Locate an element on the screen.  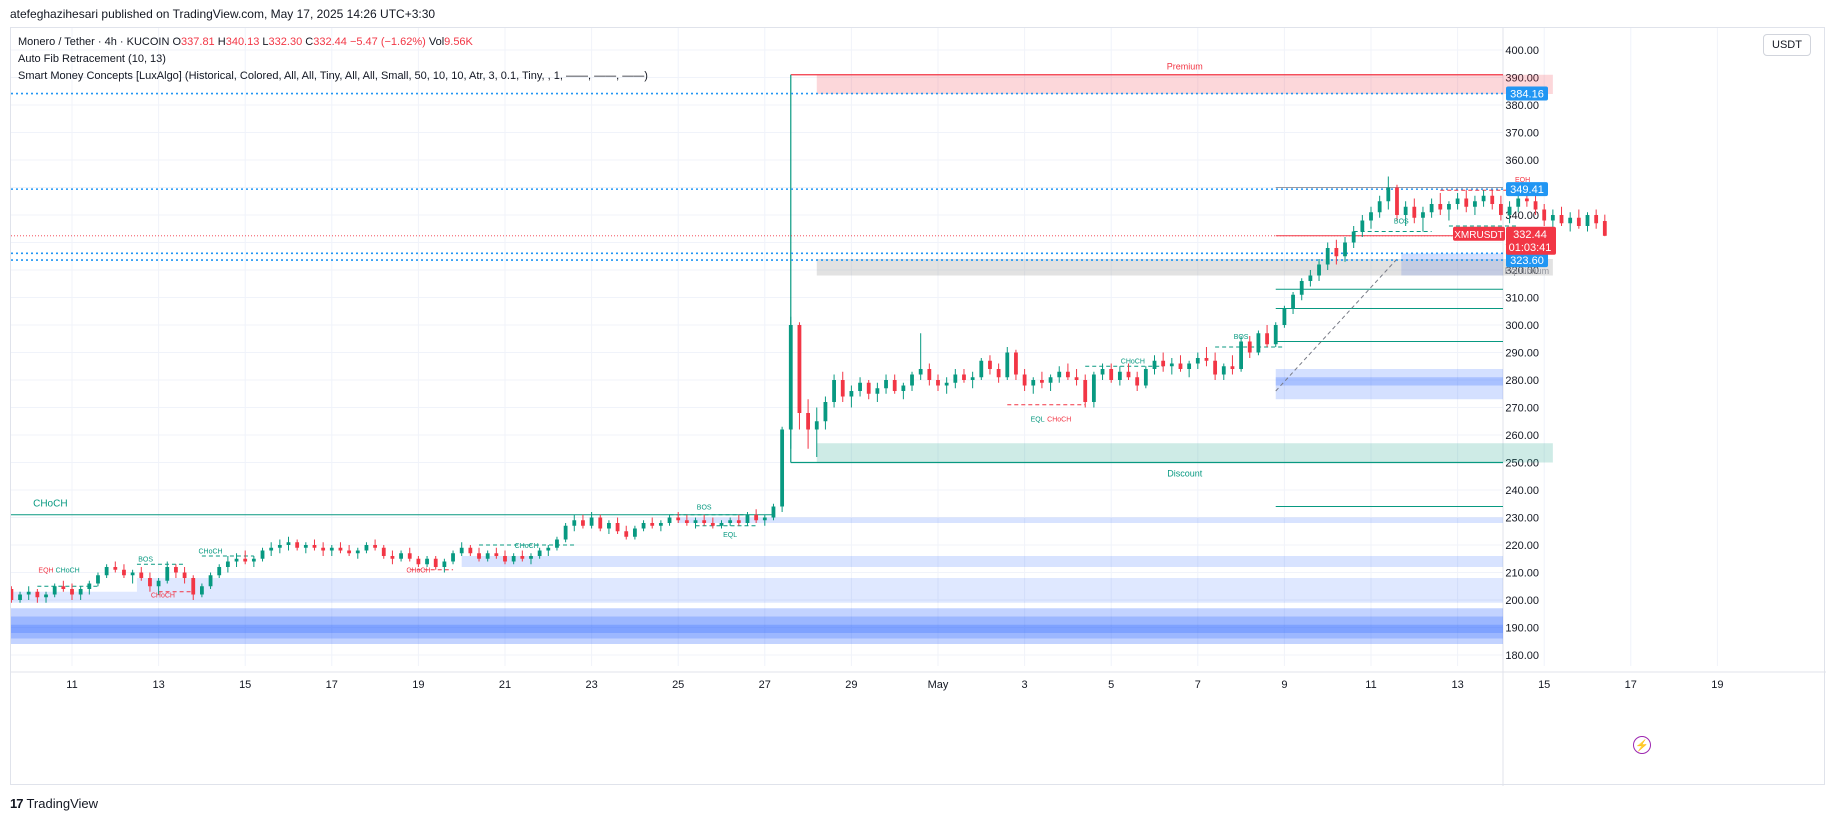
close-label: C is located at coordinates (309, 42).